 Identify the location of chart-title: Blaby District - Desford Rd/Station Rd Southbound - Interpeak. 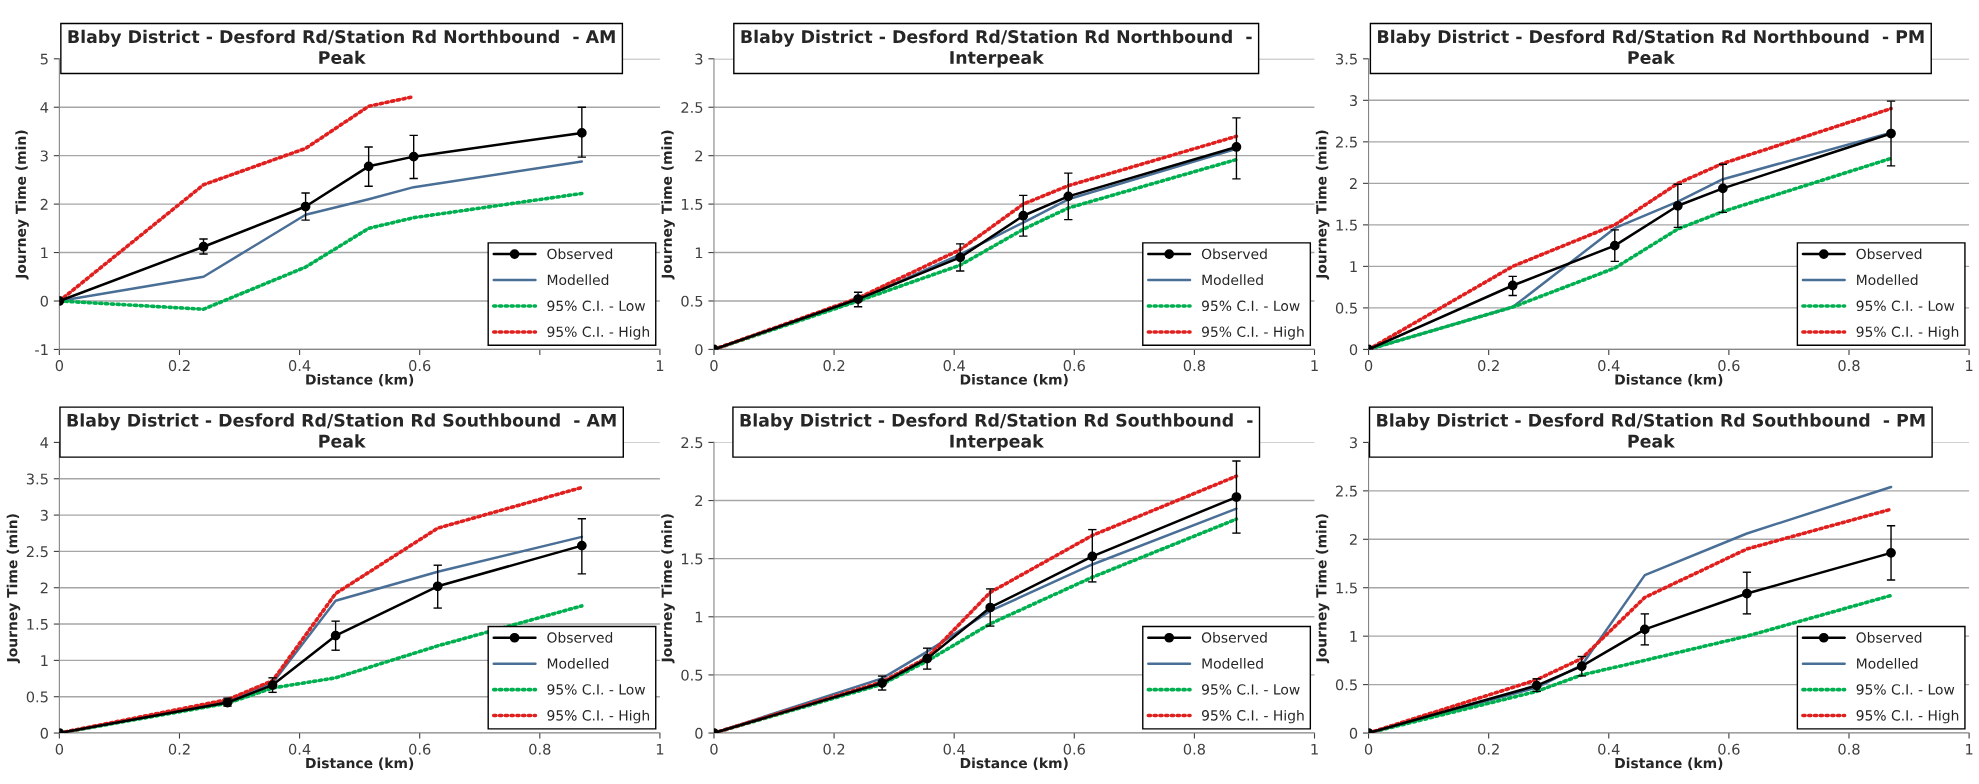
(996, 432).